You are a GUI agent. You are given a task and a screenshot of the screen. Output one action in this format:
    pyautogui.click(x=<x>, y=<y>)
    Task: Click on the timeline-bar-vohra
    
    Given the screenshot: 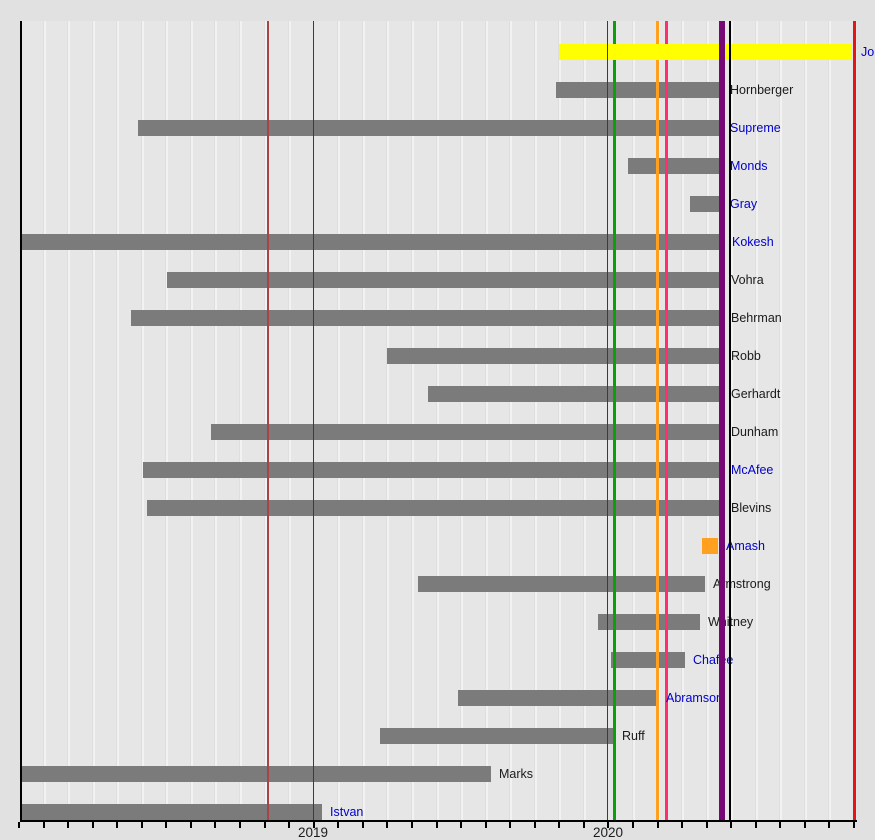 What is the action you would take?
    pyautogui.click(x=445, y=280)
    